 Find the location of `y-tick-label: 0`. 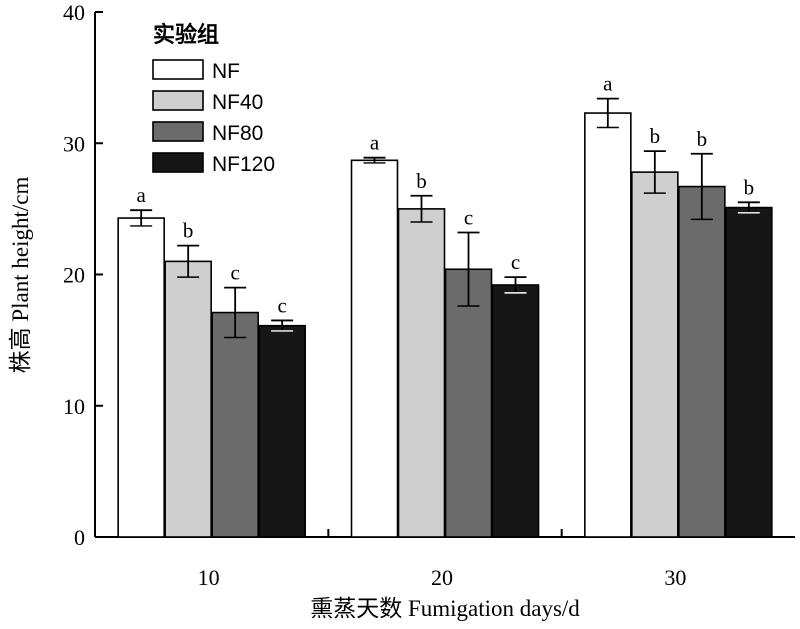

y-tick-label: 0 is located at coordinates (79, 537).